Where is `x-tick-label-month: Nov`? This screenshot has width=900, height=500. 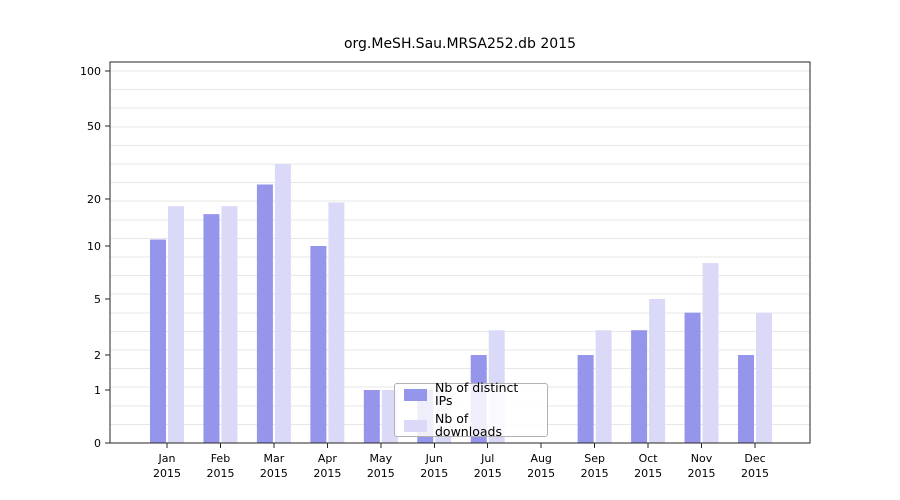 x-tick-label-month: Nov is located at coordinates (702, 458).